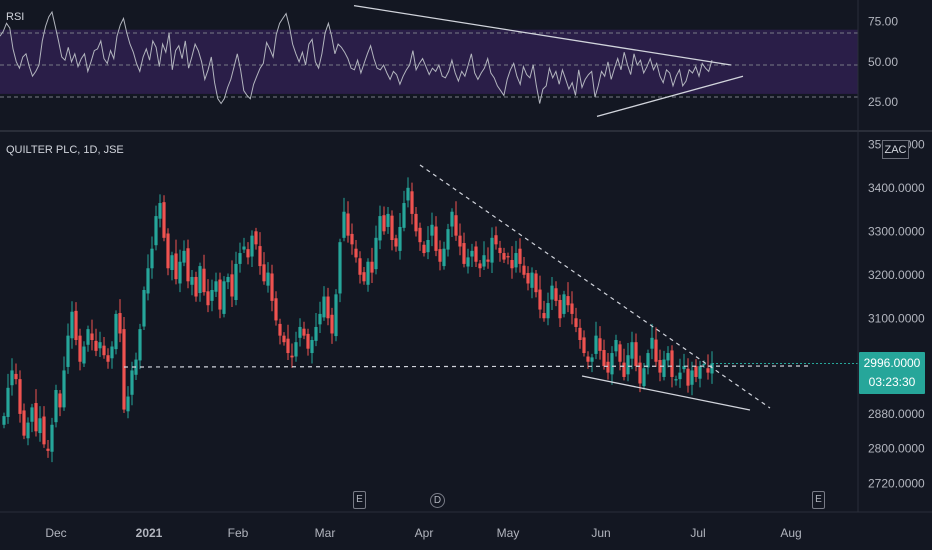 This screenshot has width=932, height=550. I want to click on time-tick-label: 2021, so click(149, 533).